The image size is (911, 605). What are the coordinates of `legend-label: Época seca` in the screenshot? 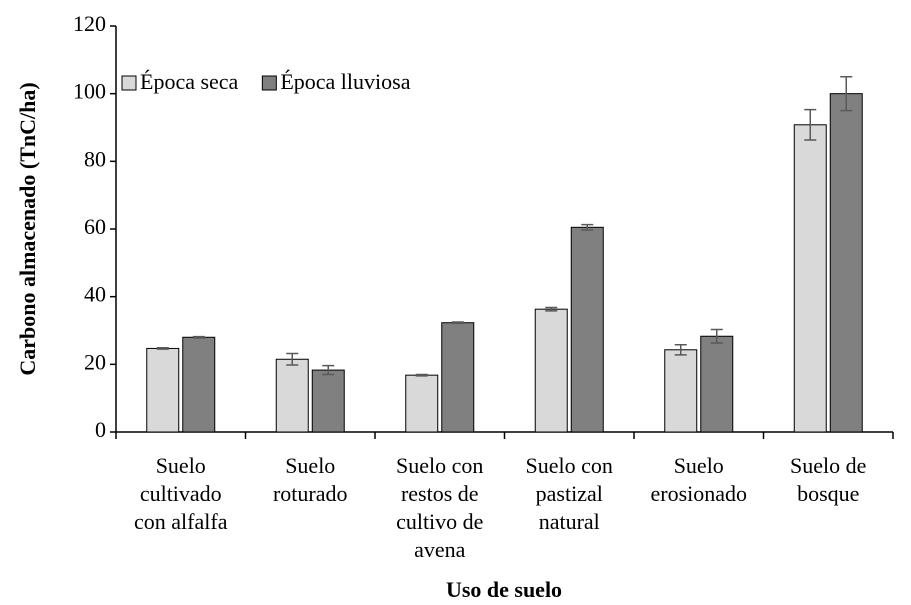 It's located at (189, 81).